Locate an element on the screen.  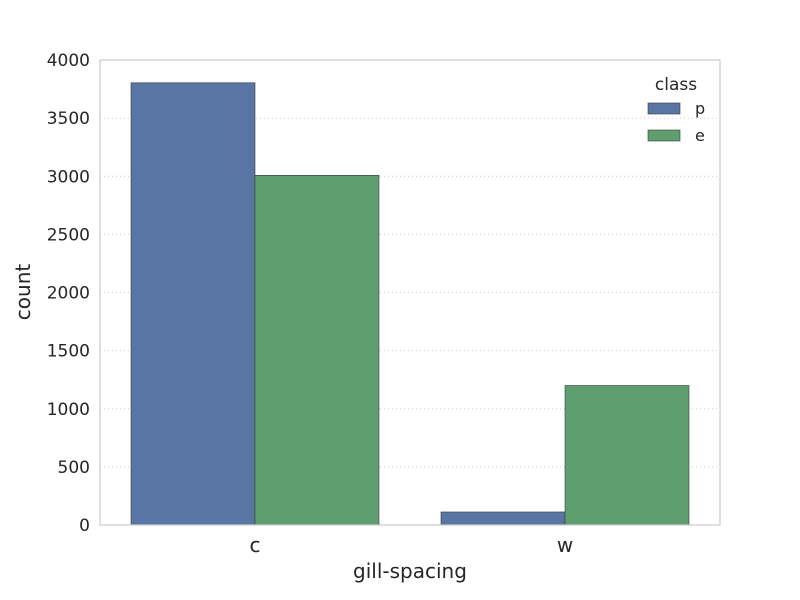
bar-e-w is located at coordinates (627, 455).